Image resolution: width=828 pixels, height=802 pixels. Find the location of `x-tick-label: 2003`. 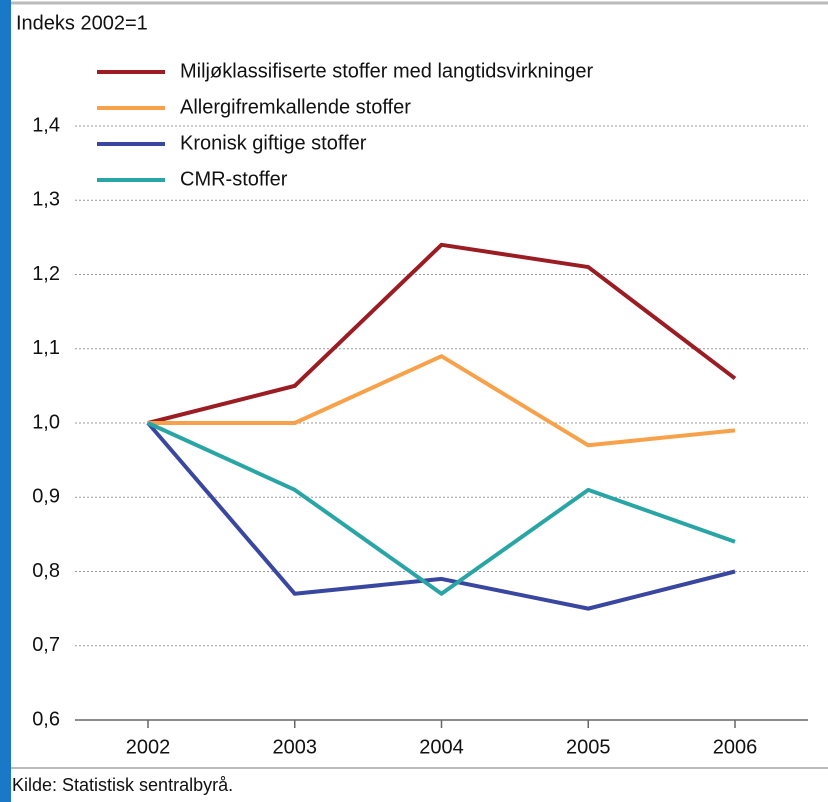

x-tick-label: 2003 is located at coordinates (295, 747).